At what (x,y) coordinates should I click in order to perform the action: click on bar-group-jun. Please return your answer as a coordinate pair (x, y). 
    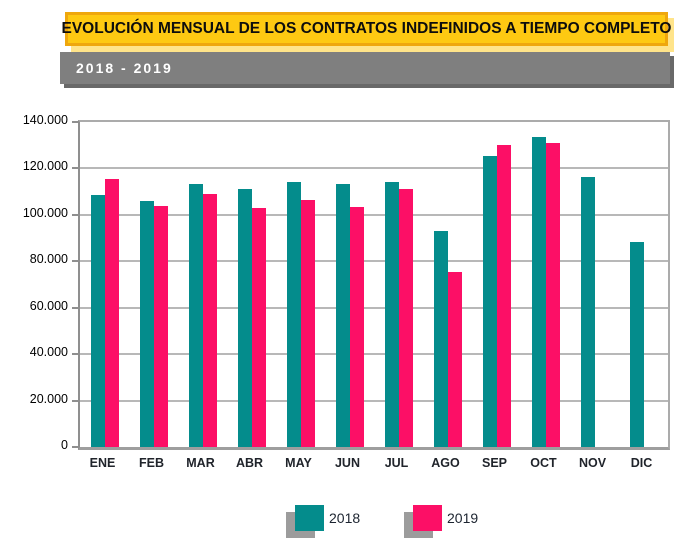
    Looking at the image, I should click on (349, 284).